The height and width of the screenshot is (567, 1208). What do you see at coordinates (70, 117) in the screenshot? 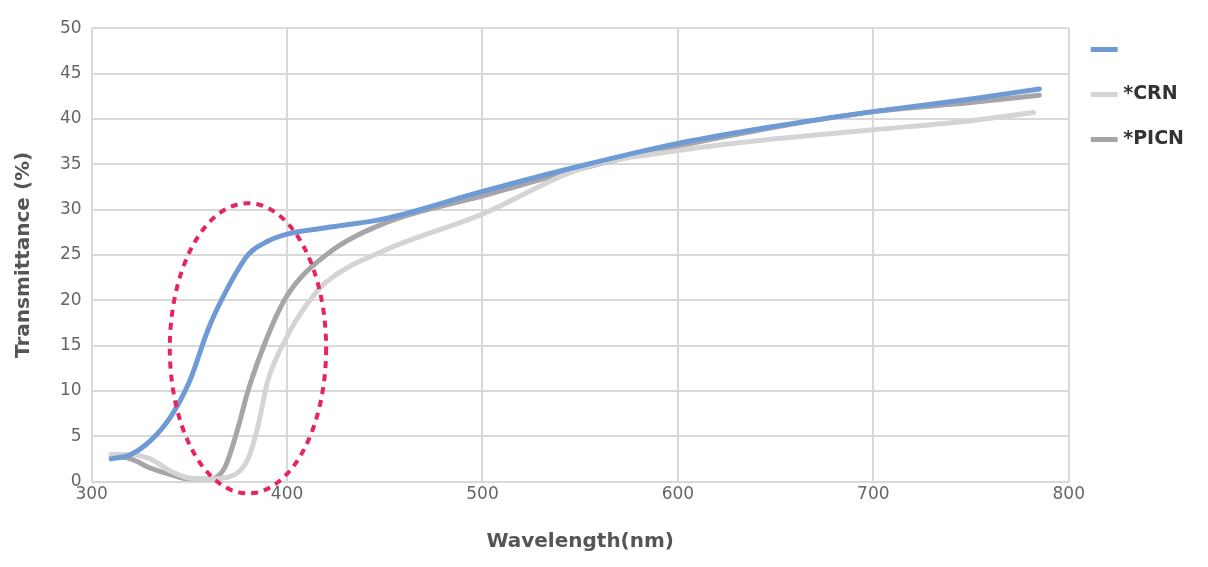
I see `y-tick-label: 40` at bounding box center [70, 117].